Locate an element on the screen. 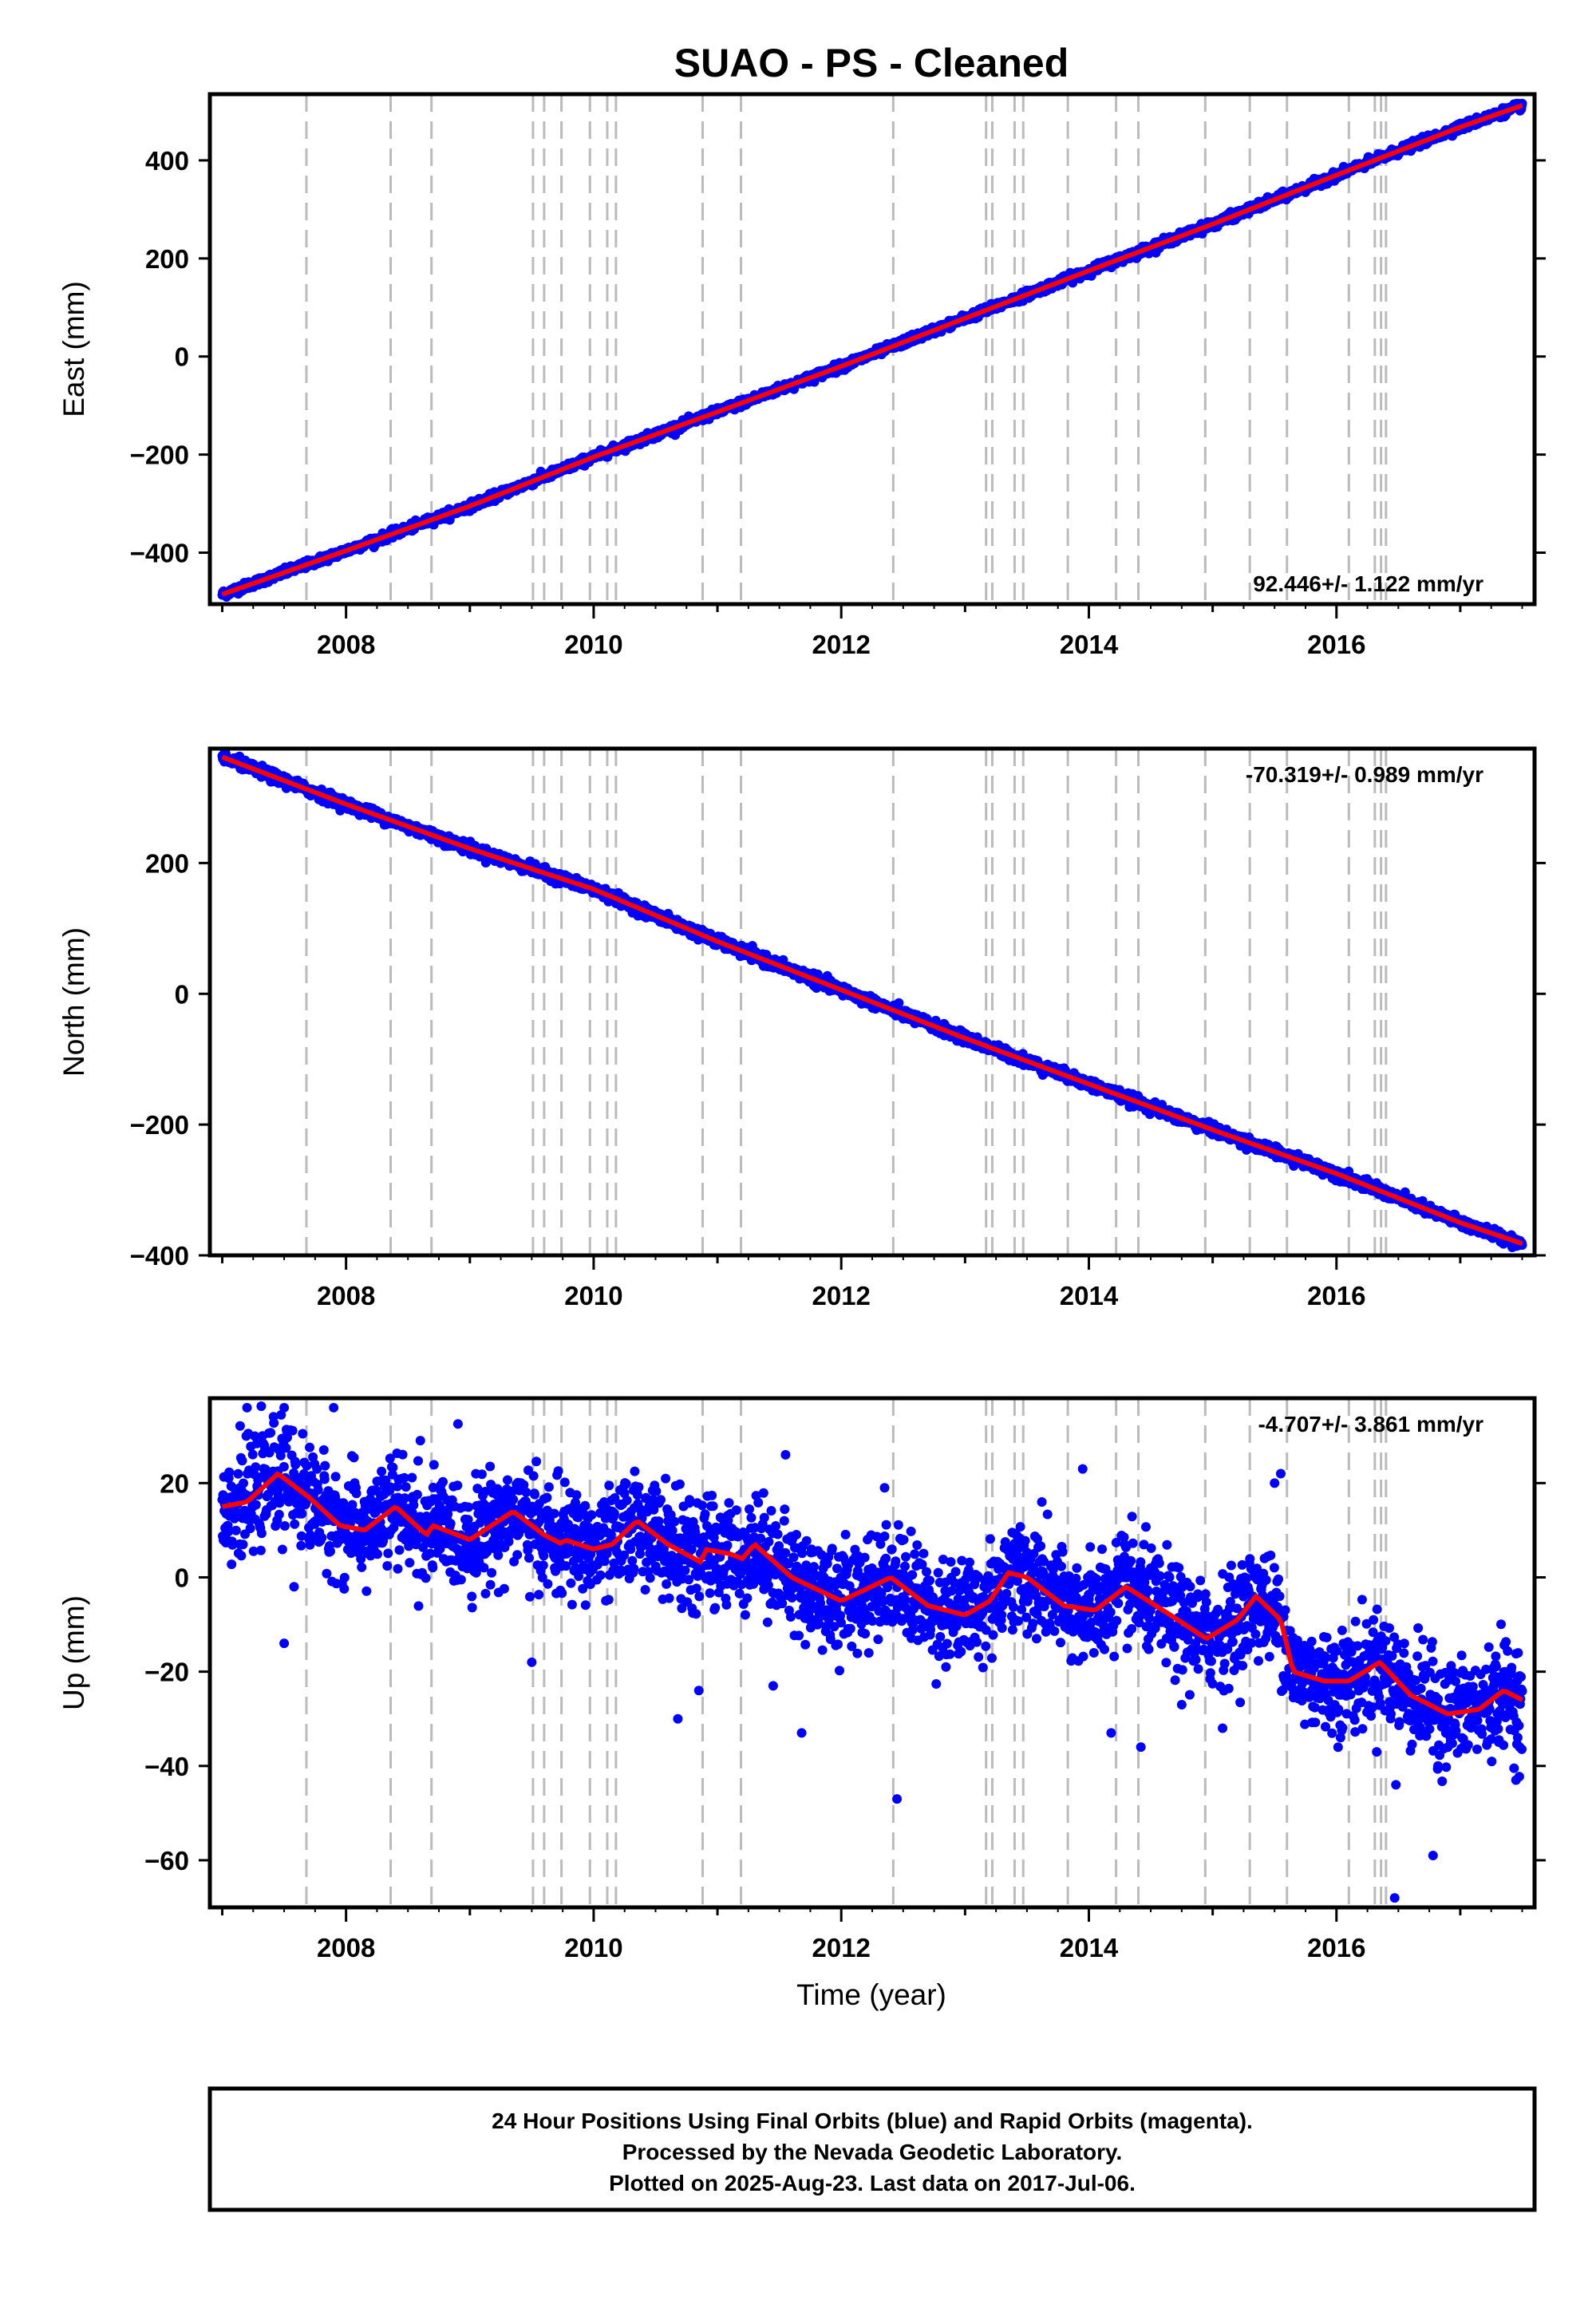 The width and height of the screenshot is (1596, 2316). y-axis-label: East (mm) is located at coordinates (73, 349).